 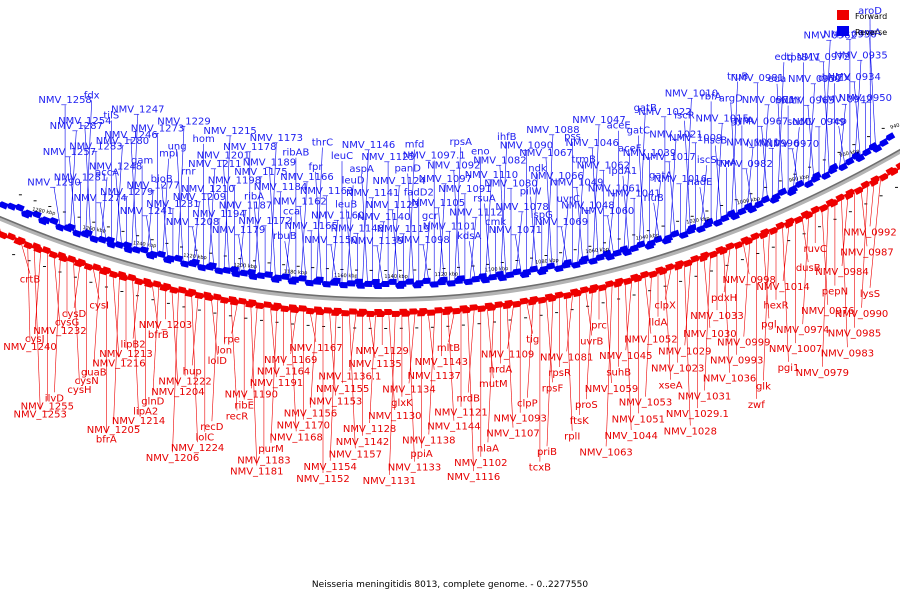 I want to click on reverse-gene-label: NMV_1062, so click(x=603, y=166).